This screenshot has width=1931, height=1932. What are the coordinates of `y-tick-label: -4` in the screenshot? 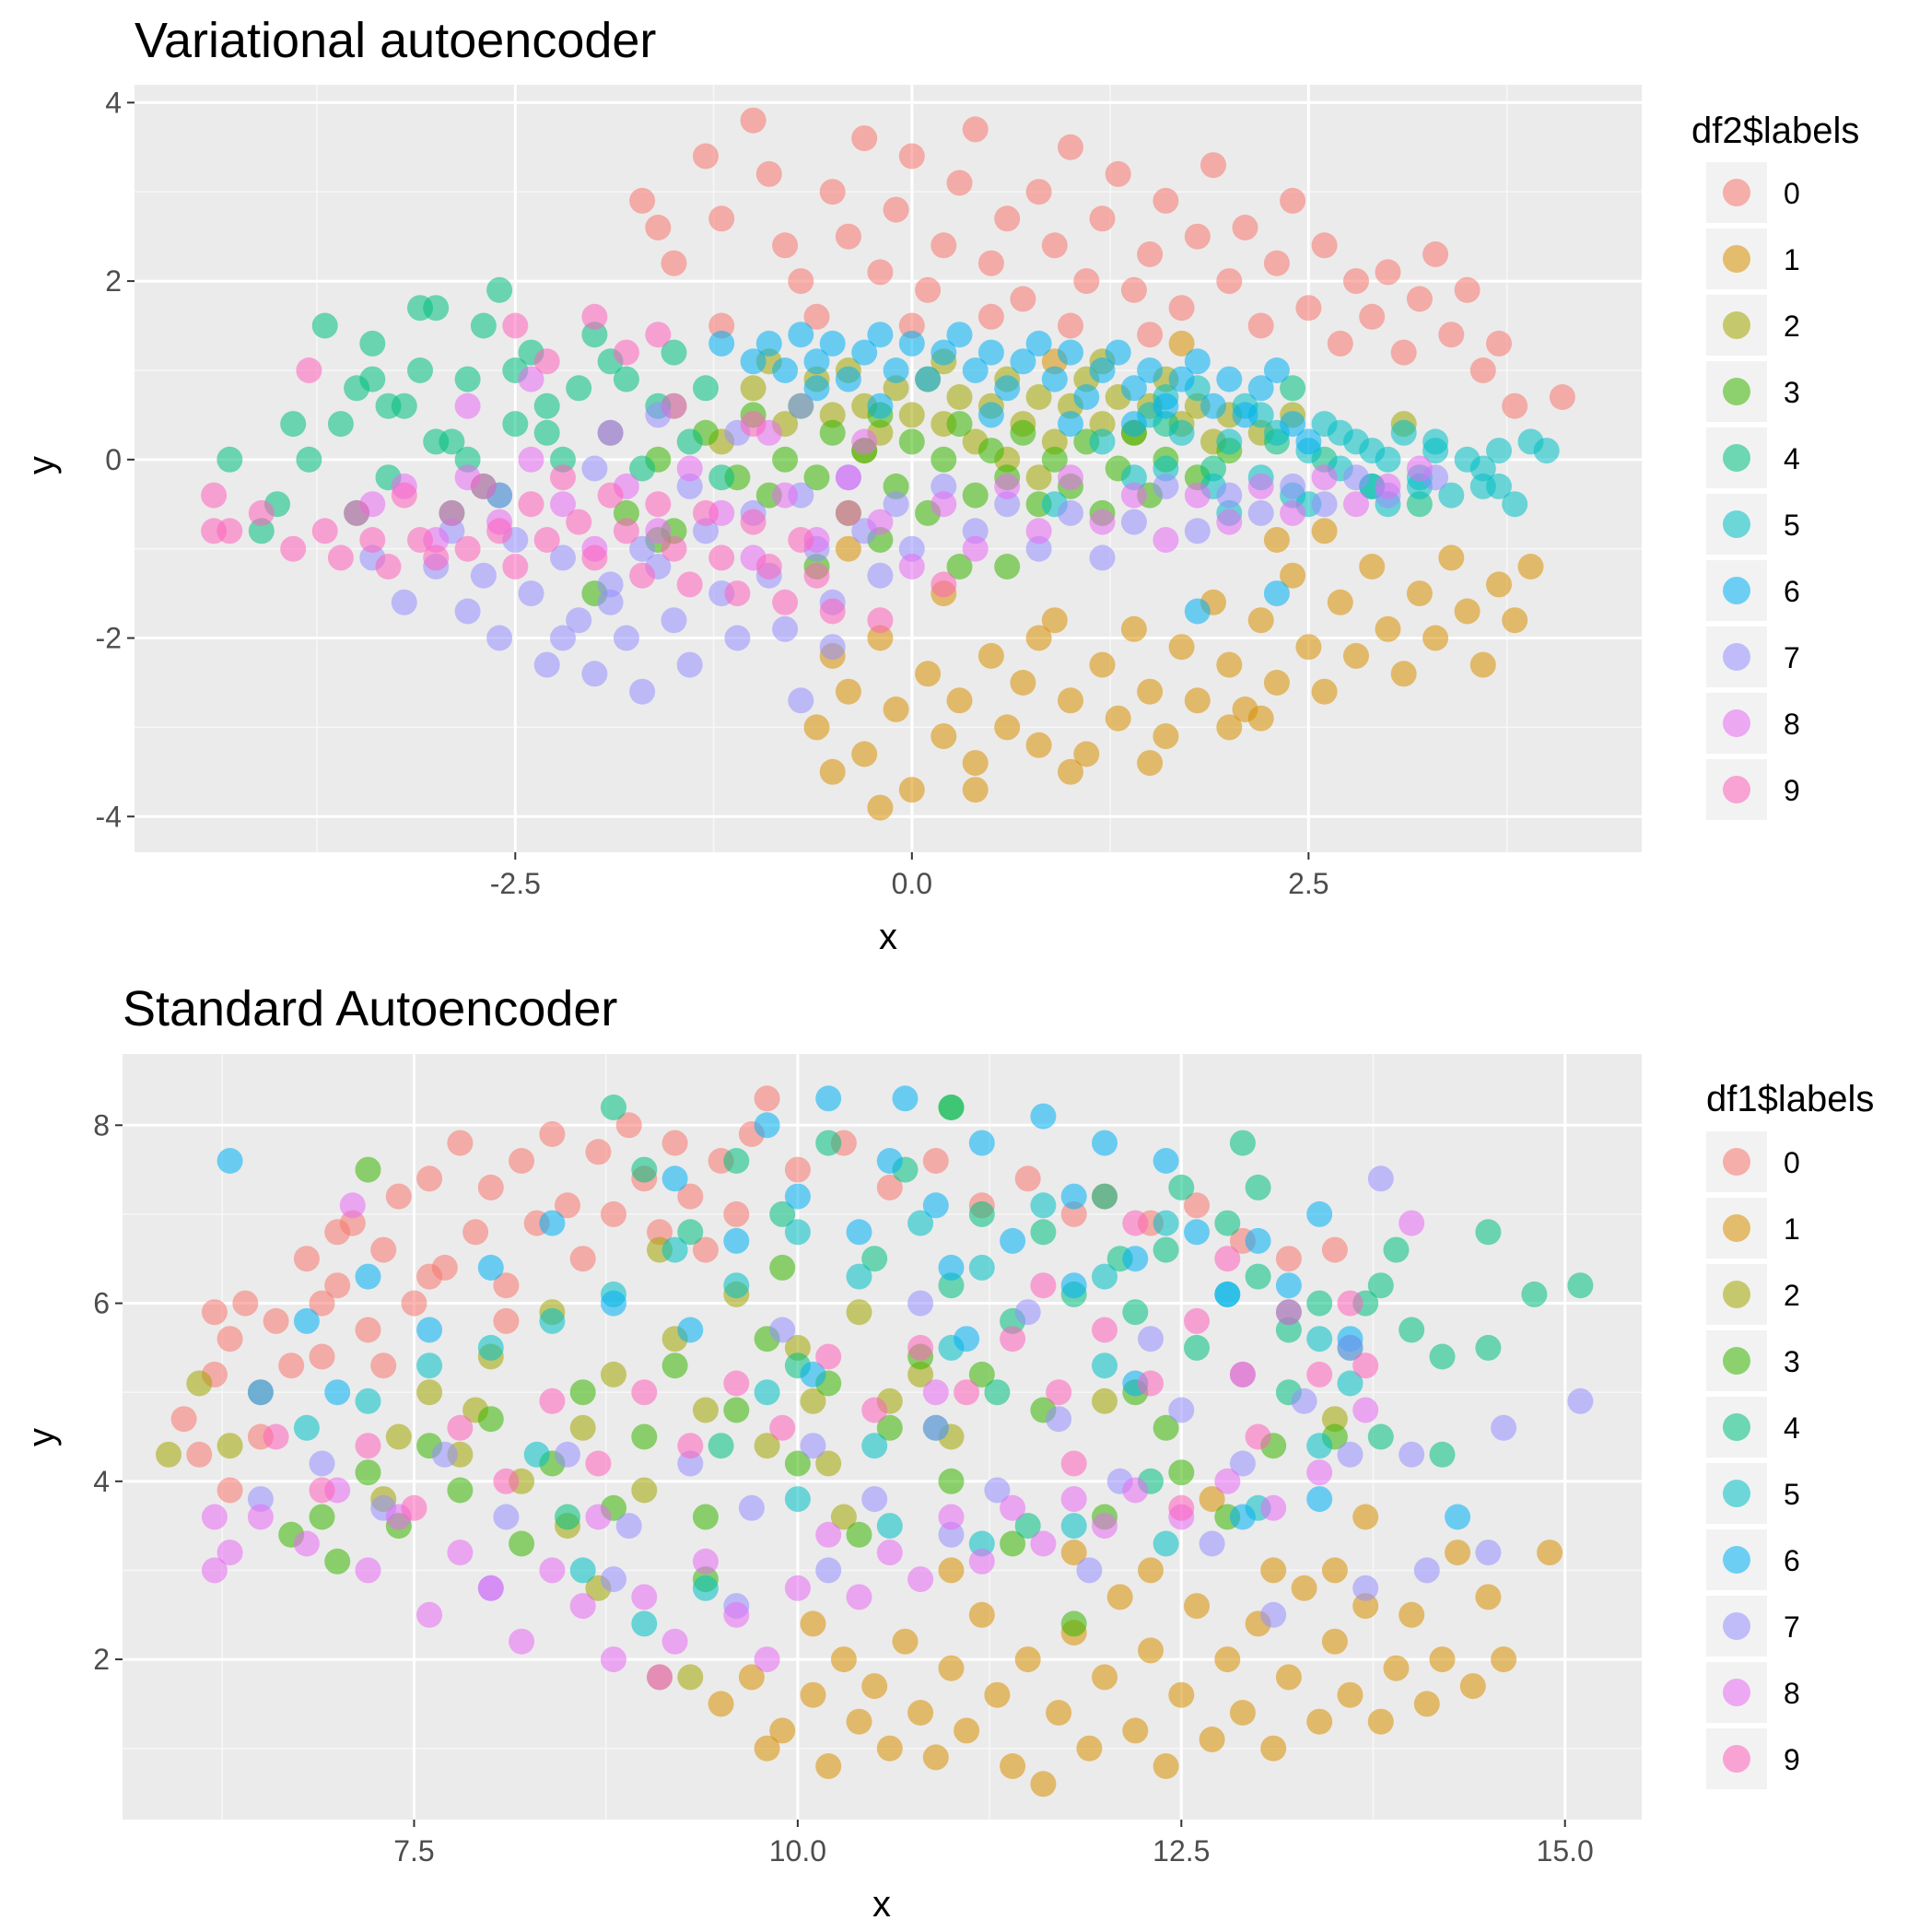 It's located at (109, 816).